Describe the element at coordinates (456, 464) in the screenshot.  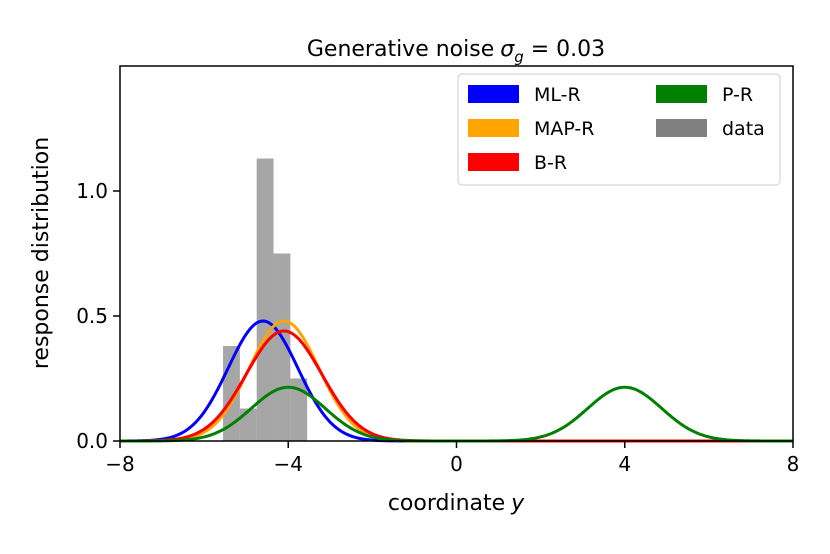
I see `x-tick-label: 0` at that location.